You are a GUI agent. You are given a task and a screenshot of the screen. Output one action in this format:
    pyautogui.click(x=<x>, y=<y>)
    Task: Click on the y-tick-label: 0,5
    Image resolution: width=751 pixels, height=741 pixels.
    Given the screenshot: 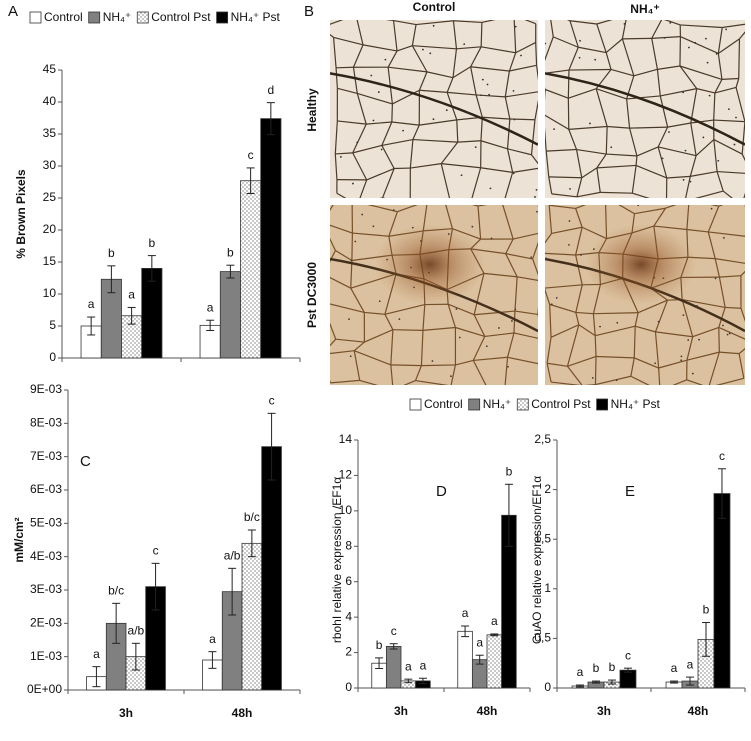 What is the action you would take?
    pyautogui.click(x=542, y=638)
    